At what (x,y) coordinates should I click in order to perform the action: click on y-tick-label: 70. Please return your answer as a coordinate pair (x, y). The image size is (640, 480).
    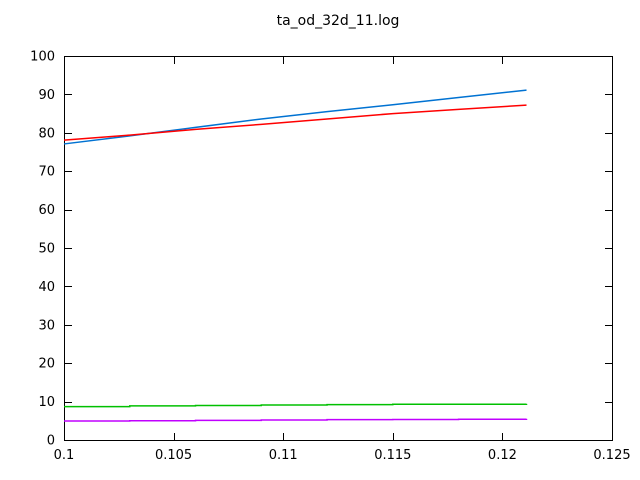
    Looking at the image, I should click on (46, 172).